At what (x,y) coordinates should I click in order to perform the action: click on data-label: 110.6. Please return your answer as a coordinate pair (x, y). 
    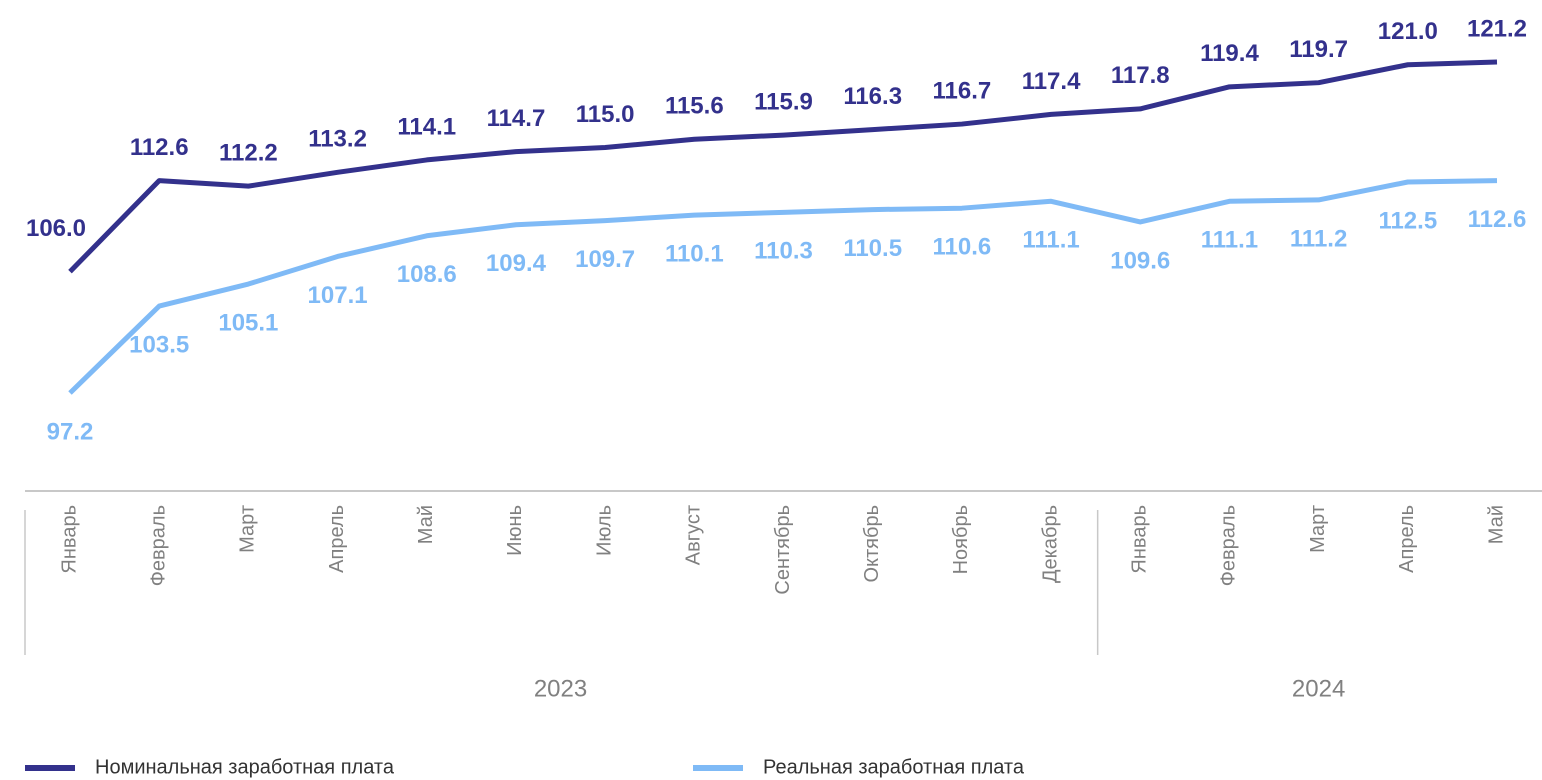
    Looking at the image, I should click on (962, 247).